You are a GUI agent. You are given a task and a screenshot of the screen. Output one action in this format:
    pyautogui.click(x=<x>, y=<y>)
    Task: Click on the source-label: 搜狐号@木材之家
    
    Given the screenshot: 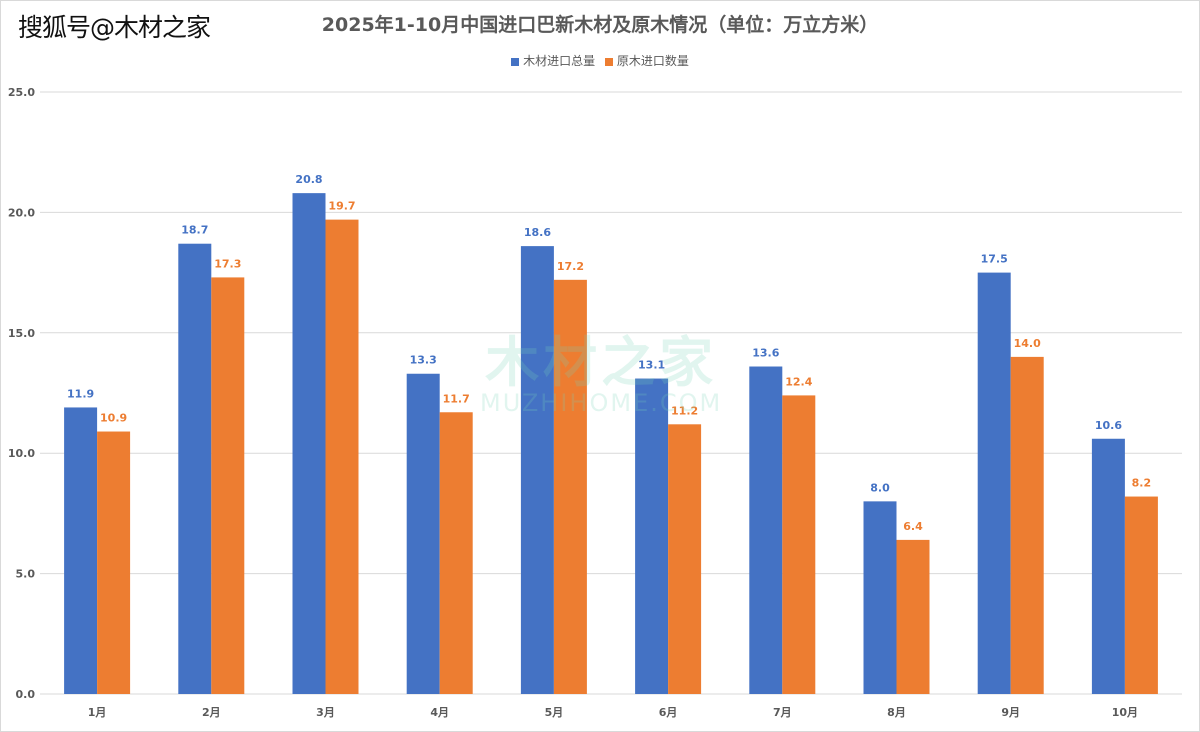 What is the action you would take?
    pyautogui.click(x=114, y=27)
    